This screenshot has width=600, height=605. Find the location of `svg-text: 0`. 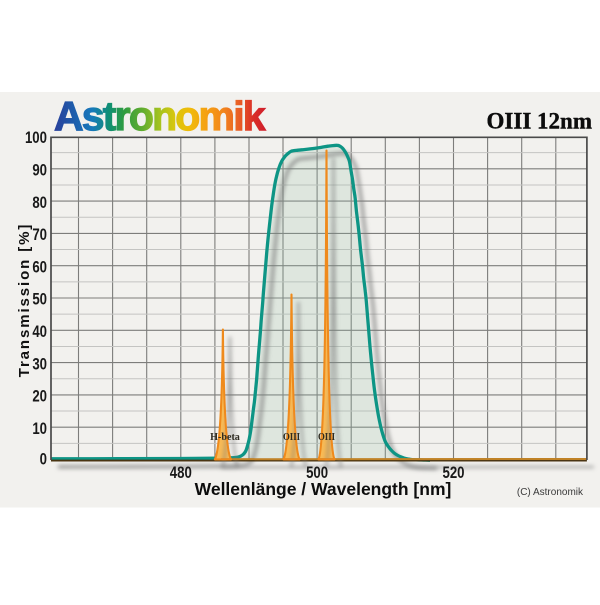

svg-text: 0 is located at coordinates (43, 459).